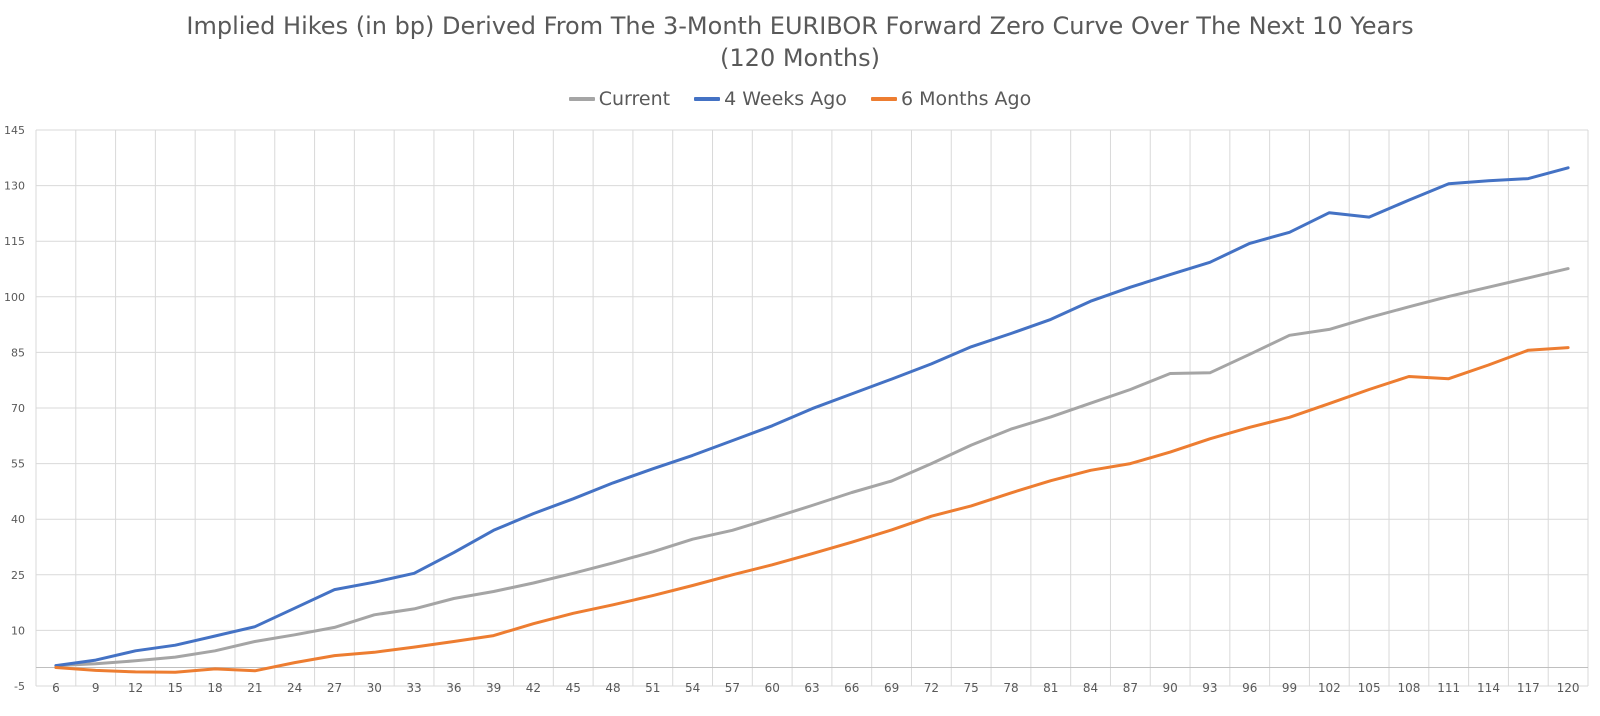 The height and width of the screenshot is (716, 1600). I want to click on x-tick-label: 63, so click(811, 688).